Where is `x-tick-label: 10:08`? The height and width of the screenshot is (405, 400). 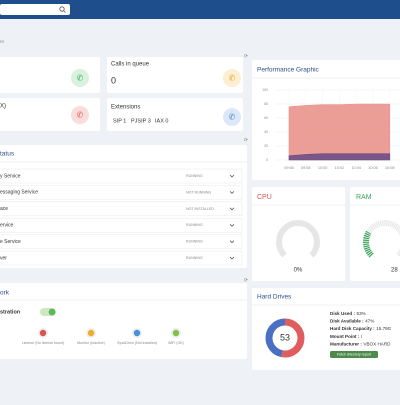 x-tick-label: 10:08 is located at coordinates (390, 168).